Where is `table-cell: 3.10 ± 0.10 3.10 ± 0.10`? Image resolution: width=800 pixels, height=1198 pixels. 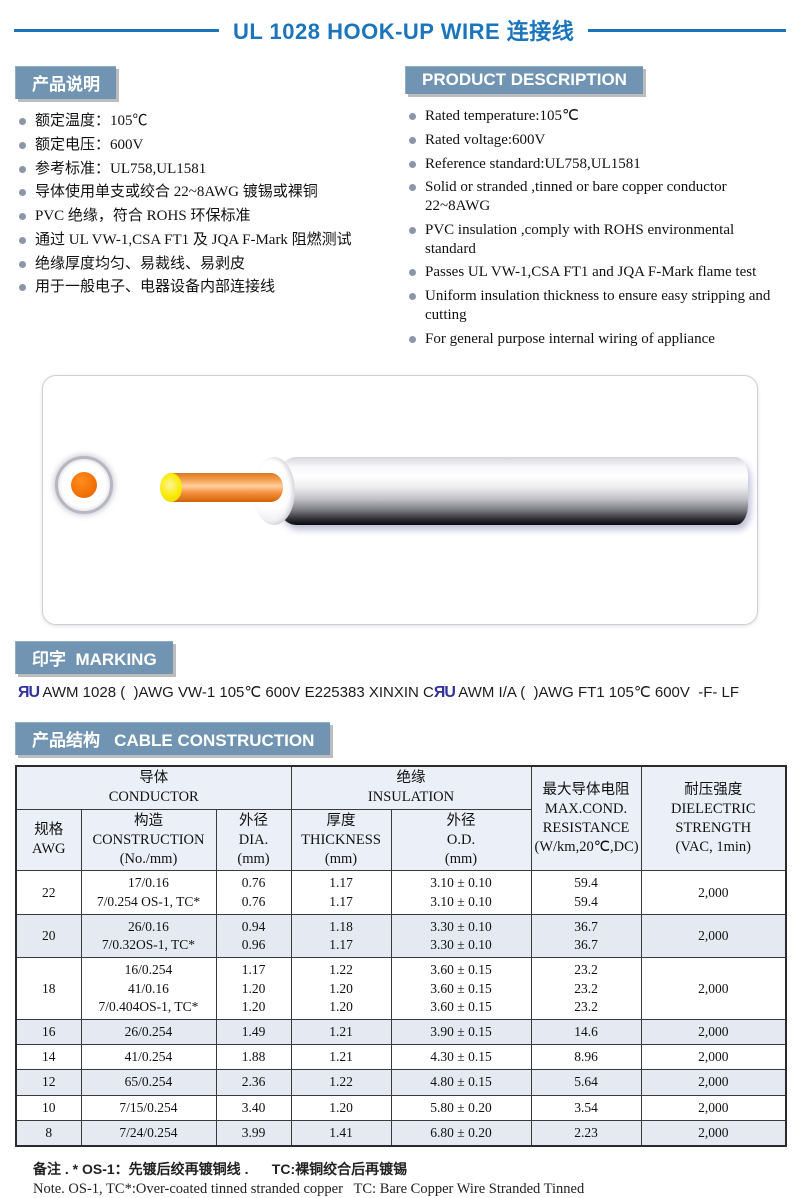
table-cell: 3.10 ± 0.10 3.10 ± 0.10 is located at coordinates (461, 892).